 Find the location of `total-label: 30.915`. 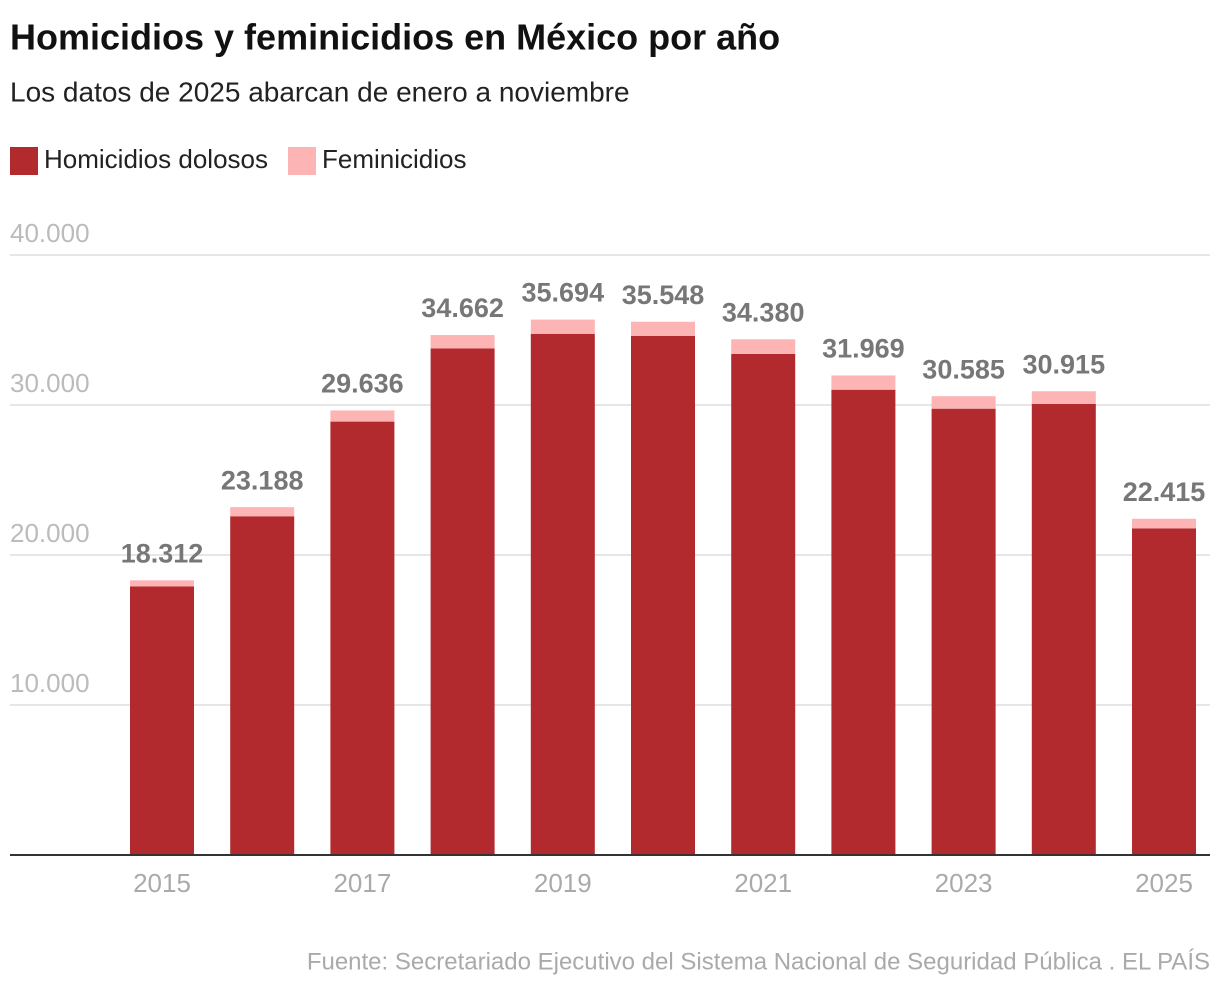

total-label: 30.915 is located at coordinates (1064, 364).